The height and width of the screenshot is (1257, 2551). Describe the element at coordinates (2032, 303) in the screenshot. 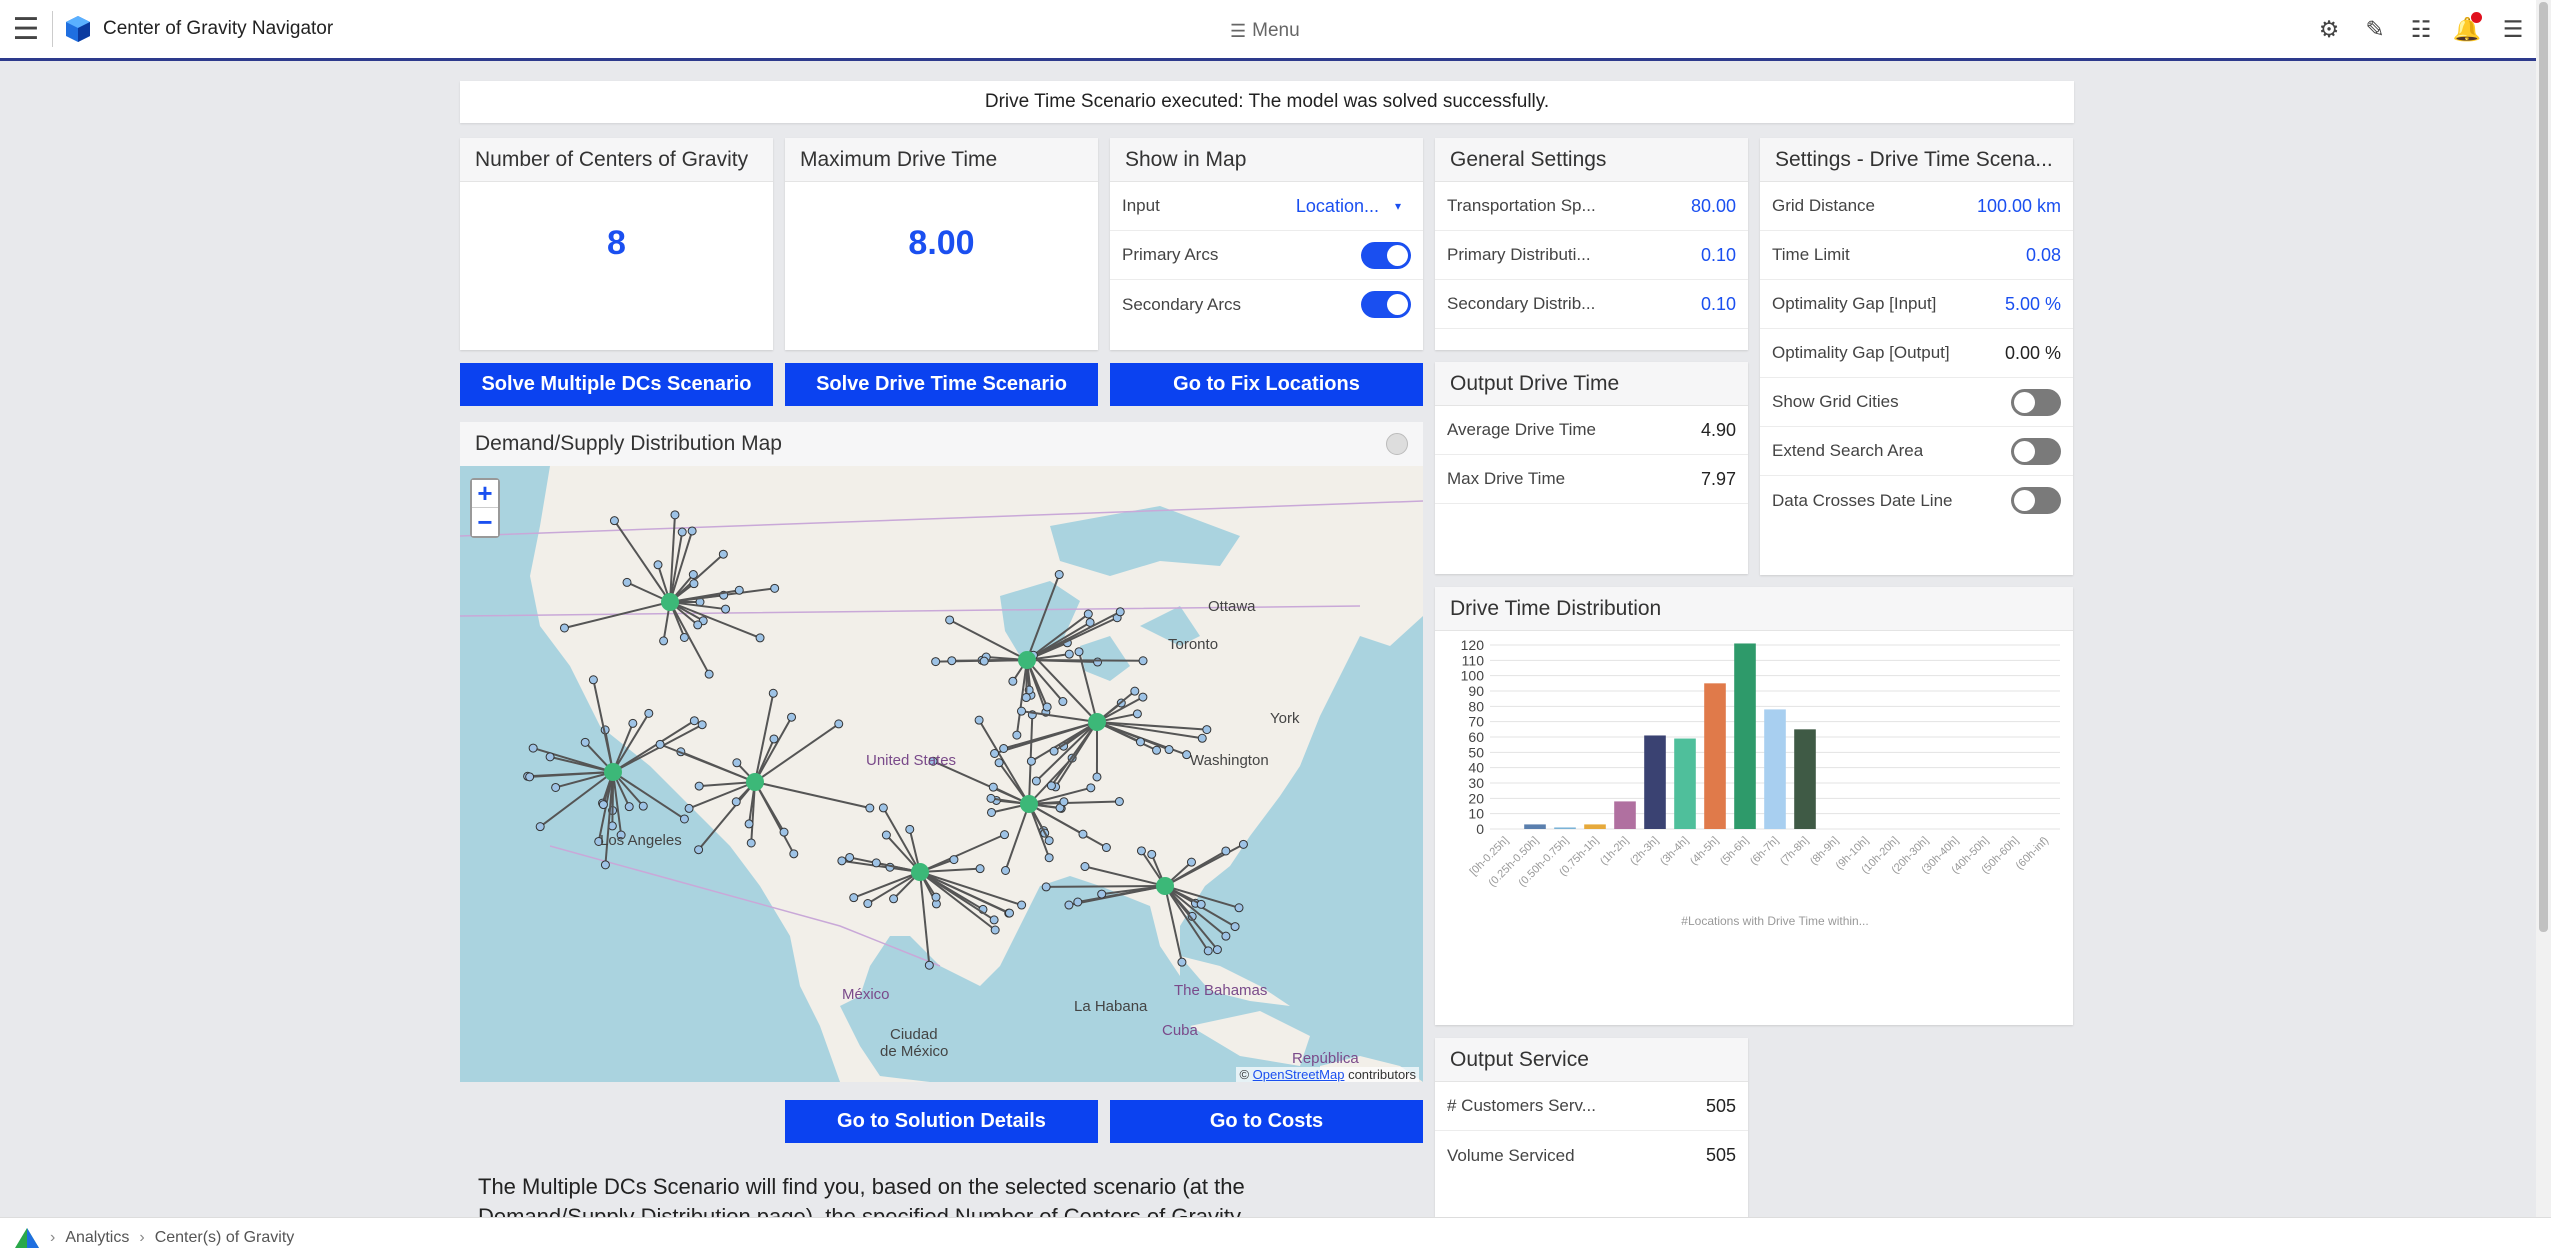

I see `gap-input-value: 5.00 %` at that location.